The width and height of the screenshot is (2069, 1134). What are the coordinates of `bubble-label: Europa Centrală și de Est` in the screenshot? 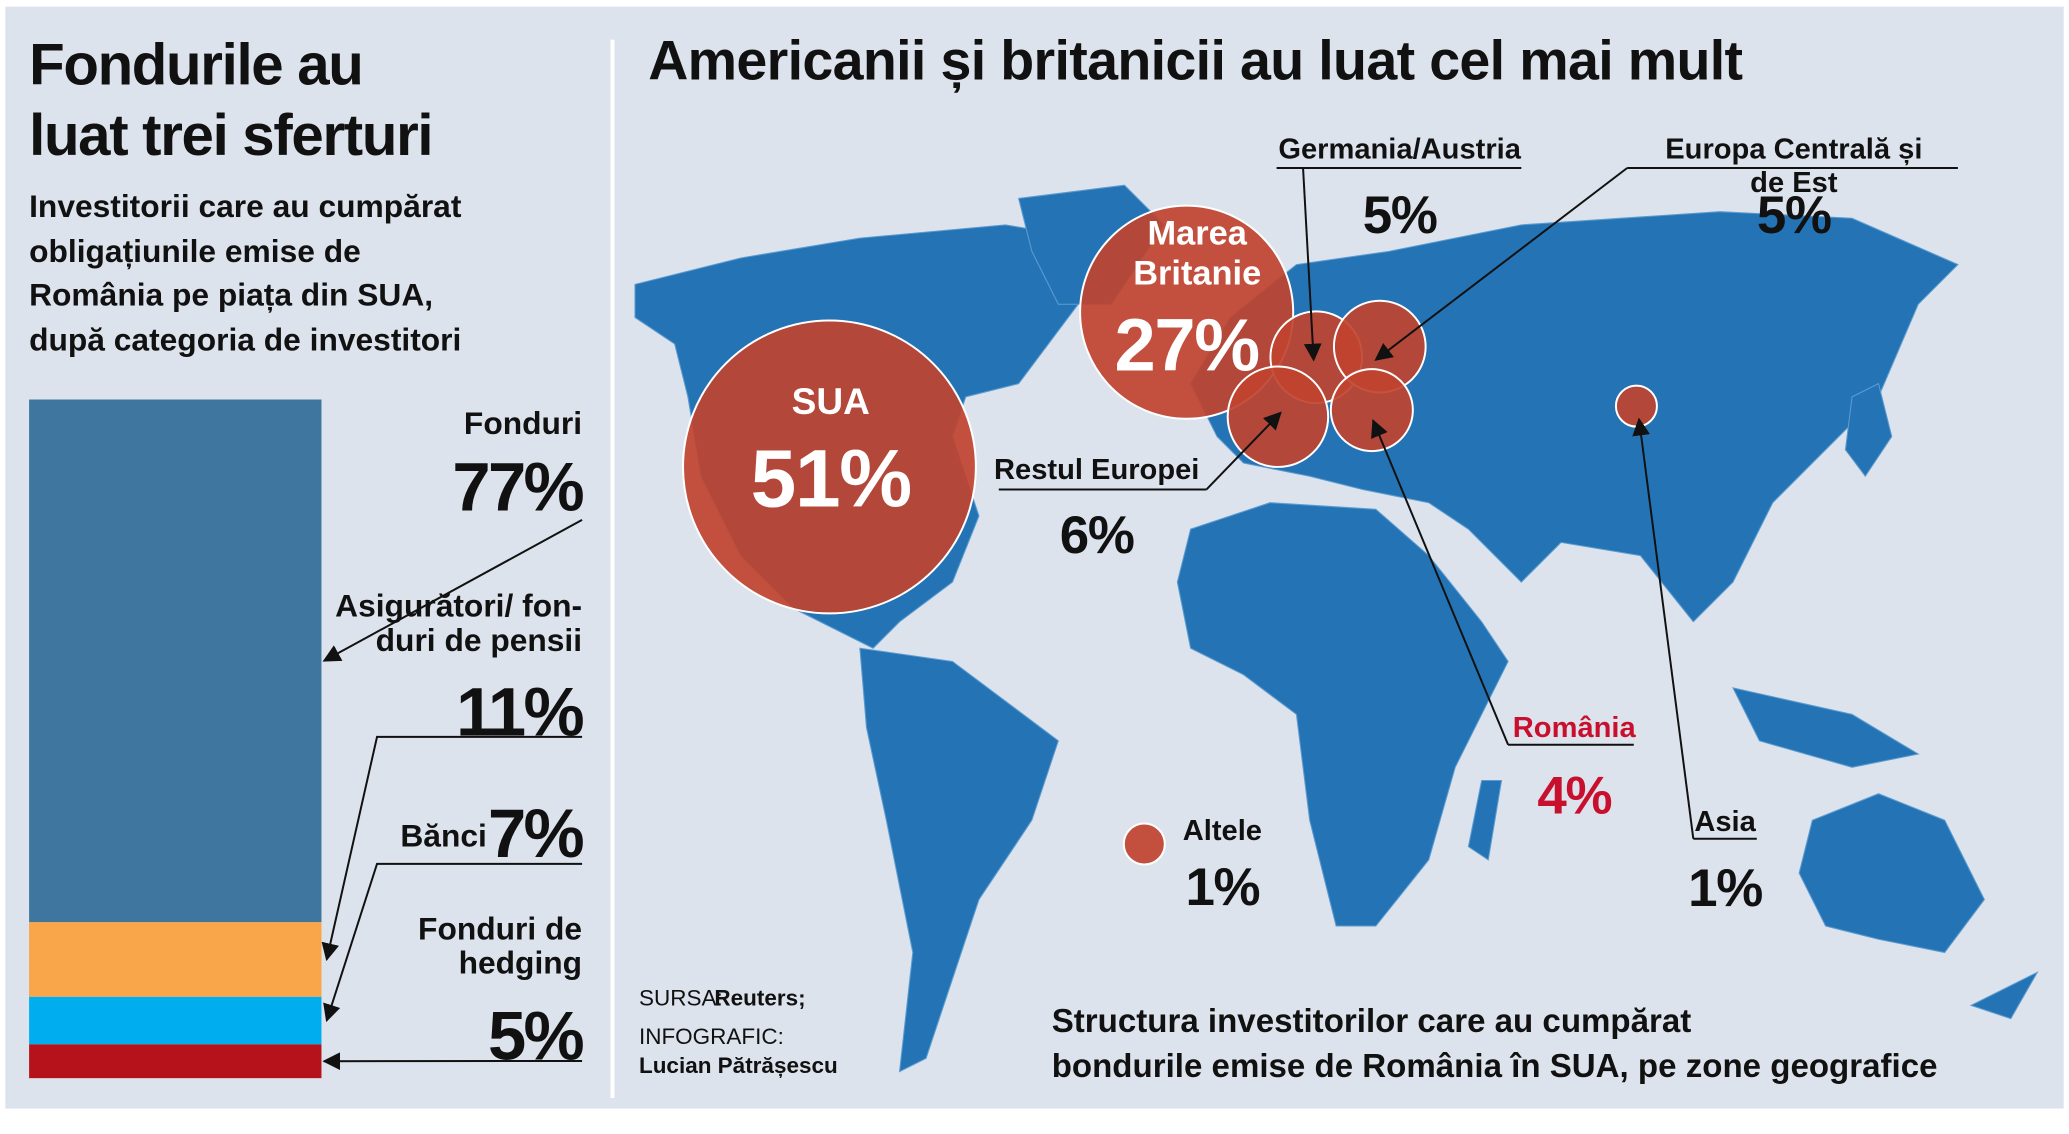 It's located at (1794, 165).